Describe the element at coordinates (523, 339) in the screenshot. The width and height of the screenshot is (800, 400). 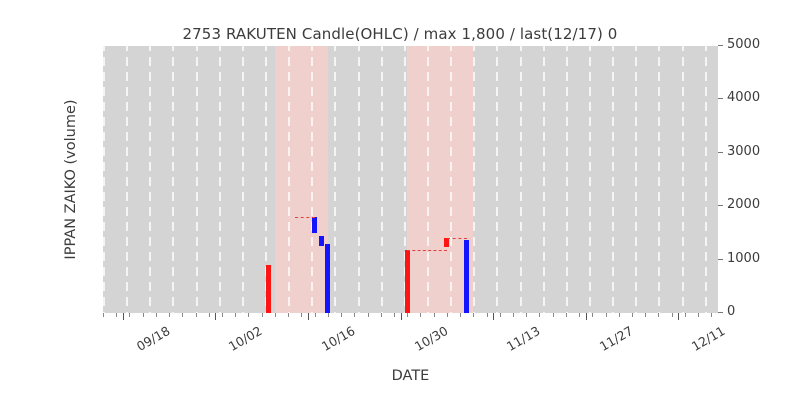
I see `x-tick-label: 11/13` at that location.